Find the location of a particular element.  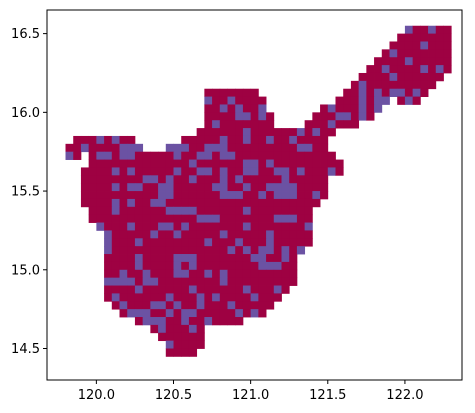

x-tick: 121.5 is located at coordinates (327, 391).